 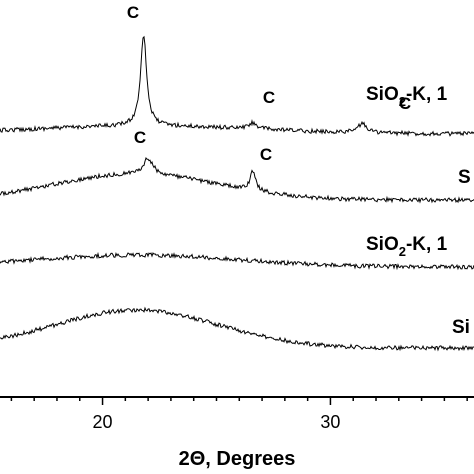 I want to click on series-3-trace, so click(x=237, y=261).